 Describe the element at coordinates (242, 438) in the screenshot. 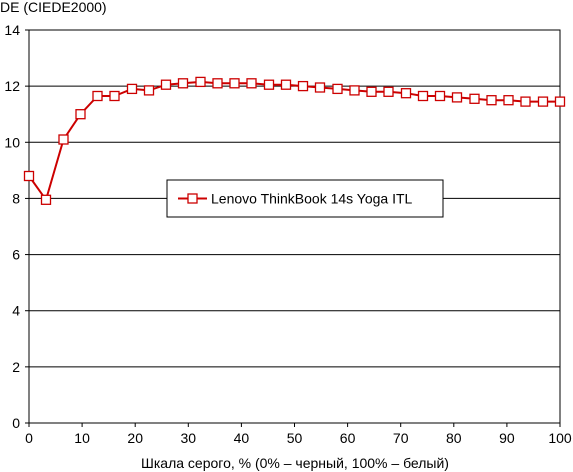

I see `x-tick-label: 40` at that location.